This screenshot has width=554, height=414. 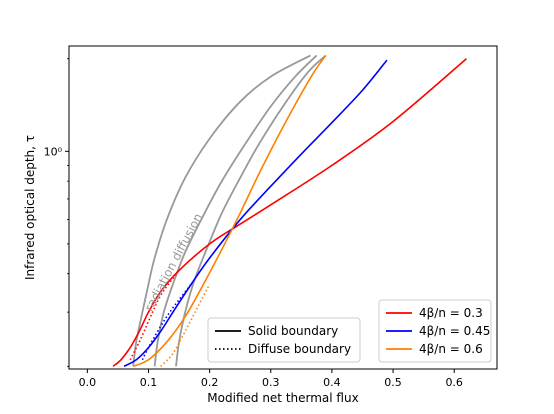 I want to click on x-tick-label: 0.1, so click(x=149, y=382).